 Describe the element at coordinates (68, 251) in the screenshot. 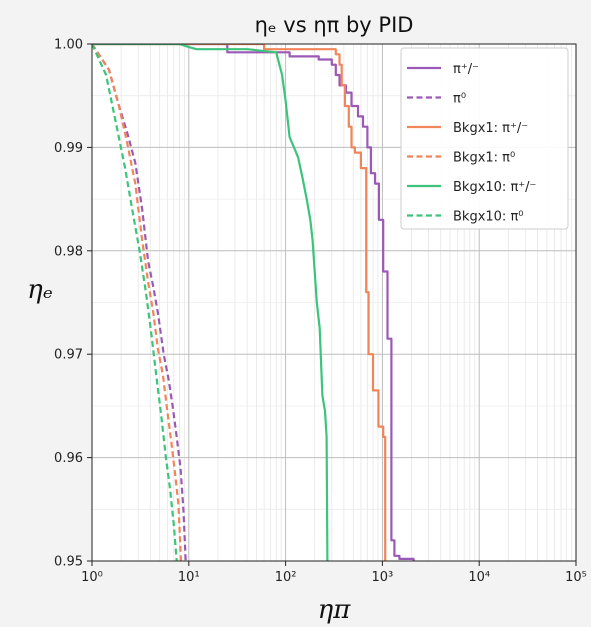

I see `y-tick-label: 0.98` at that location.